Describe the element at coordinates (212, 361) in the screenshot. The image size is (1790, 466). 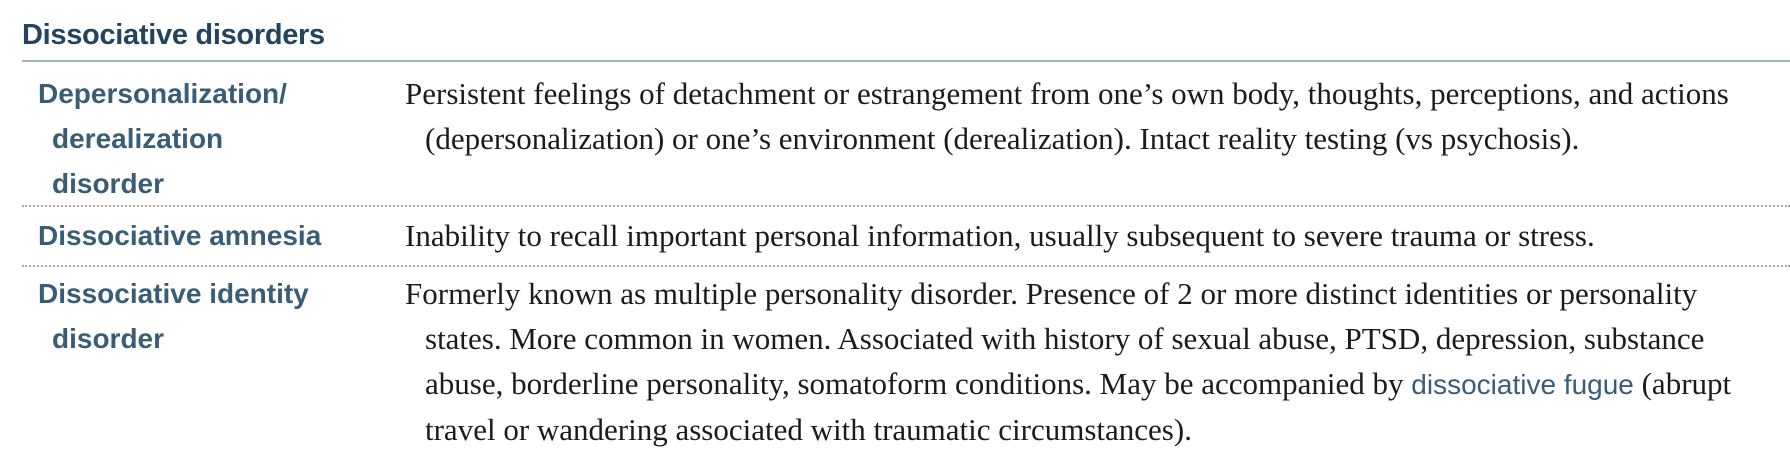
I see `term-cell: Dissociative identity disorder` at that location.